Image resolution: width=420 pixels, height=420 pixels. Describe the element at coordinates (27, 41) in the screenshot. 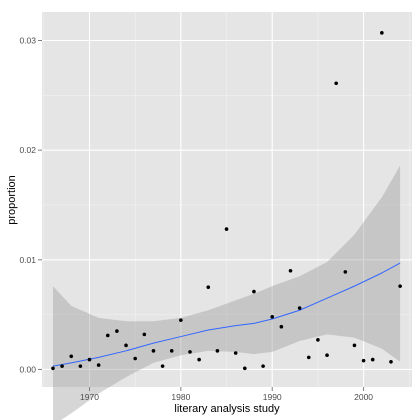

I see `y-tick-label: 0.03` at that location.